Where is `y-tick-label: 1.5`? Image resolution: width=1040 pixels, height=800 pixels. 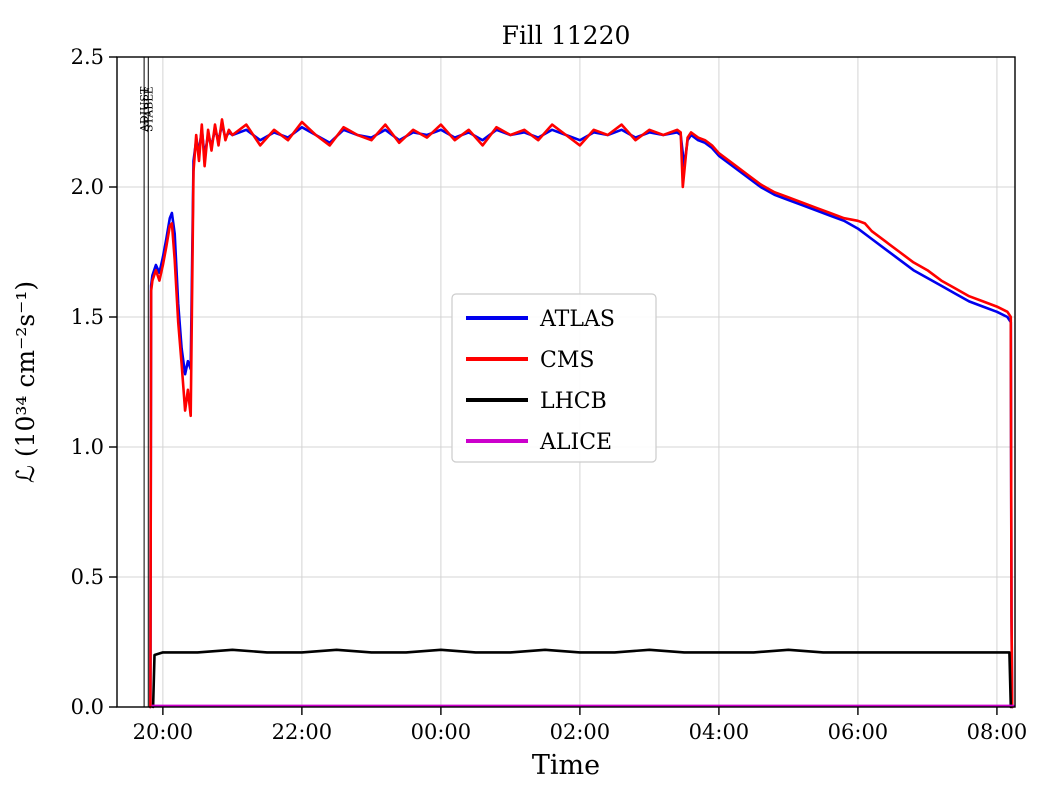
y-tick-label: 1.5 is located at coordinates (87, 317).